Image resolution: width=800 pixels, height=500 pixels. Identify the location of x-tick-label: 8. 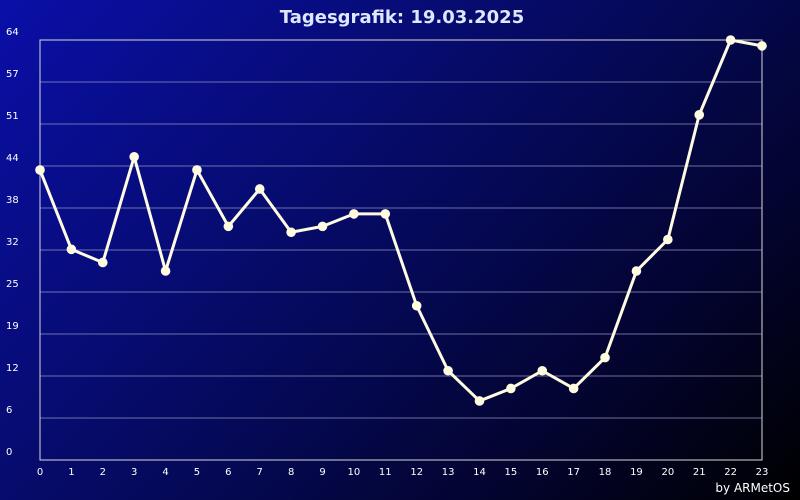
(291, 472).